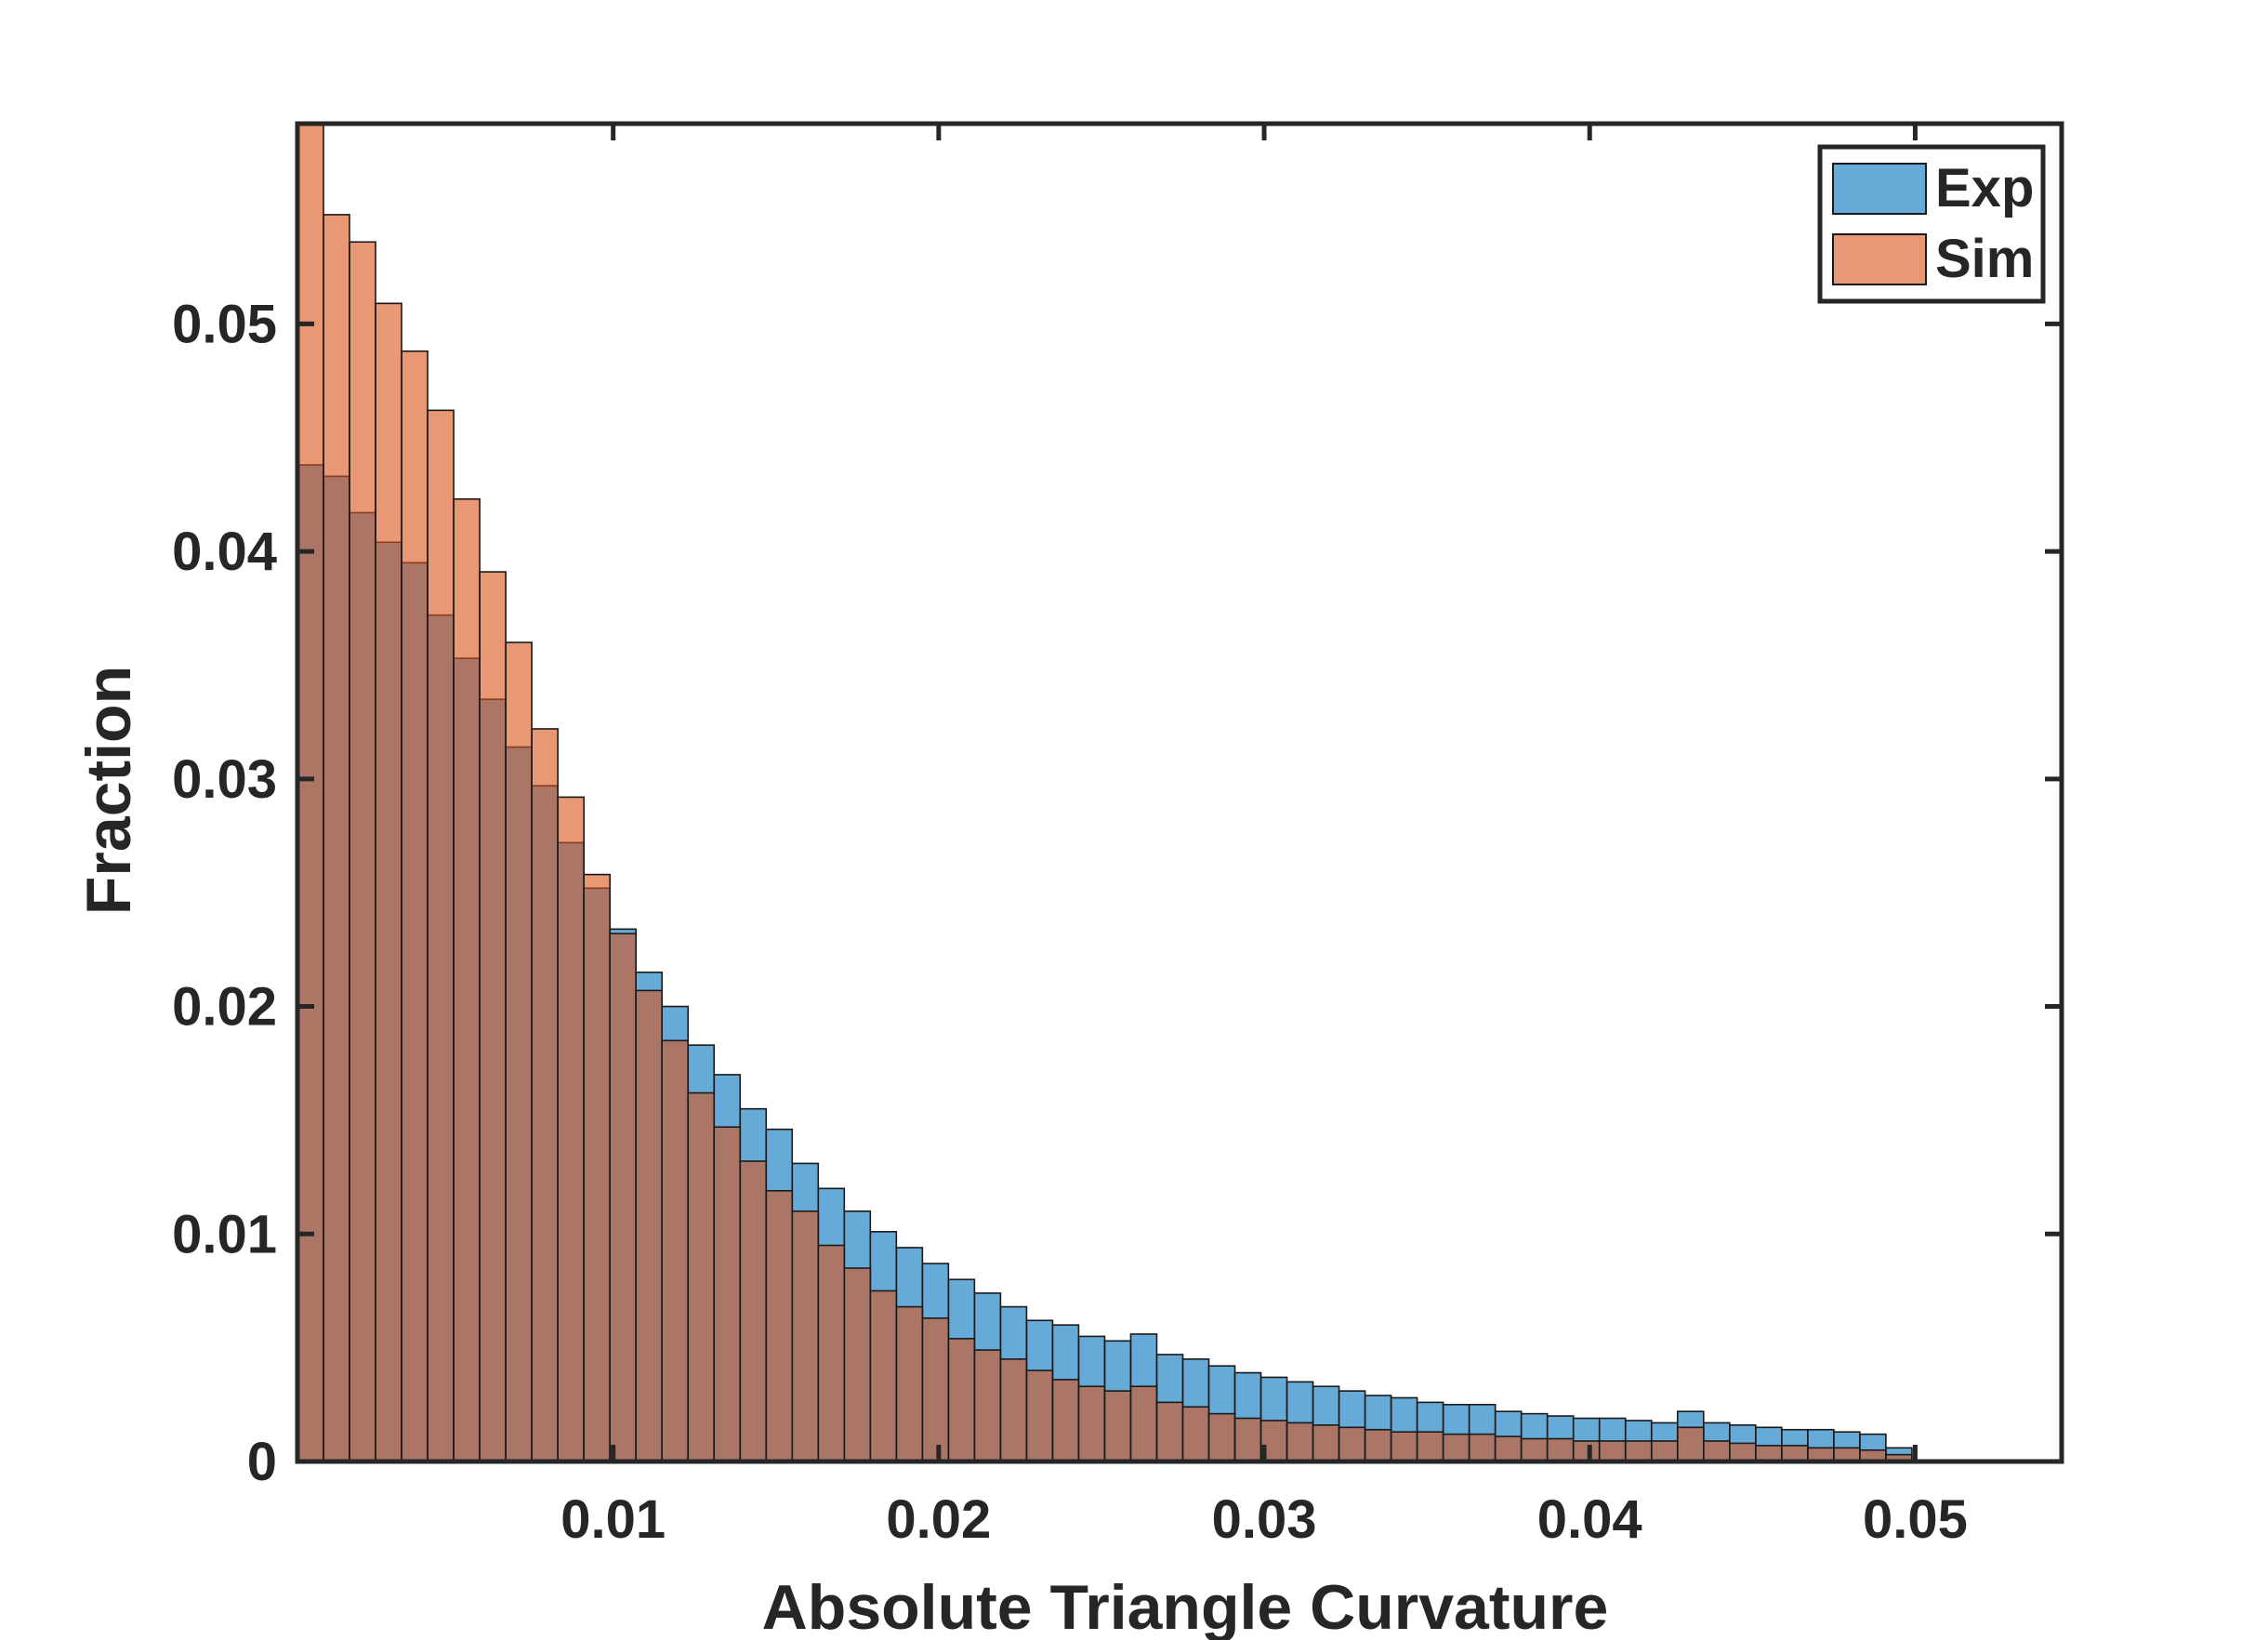 The height and width of the screenshot is (1640, 2268). Describe the element at coordinates (613, 1519) in the screenshot. I see `x-tick-label: 0.01` at that location.